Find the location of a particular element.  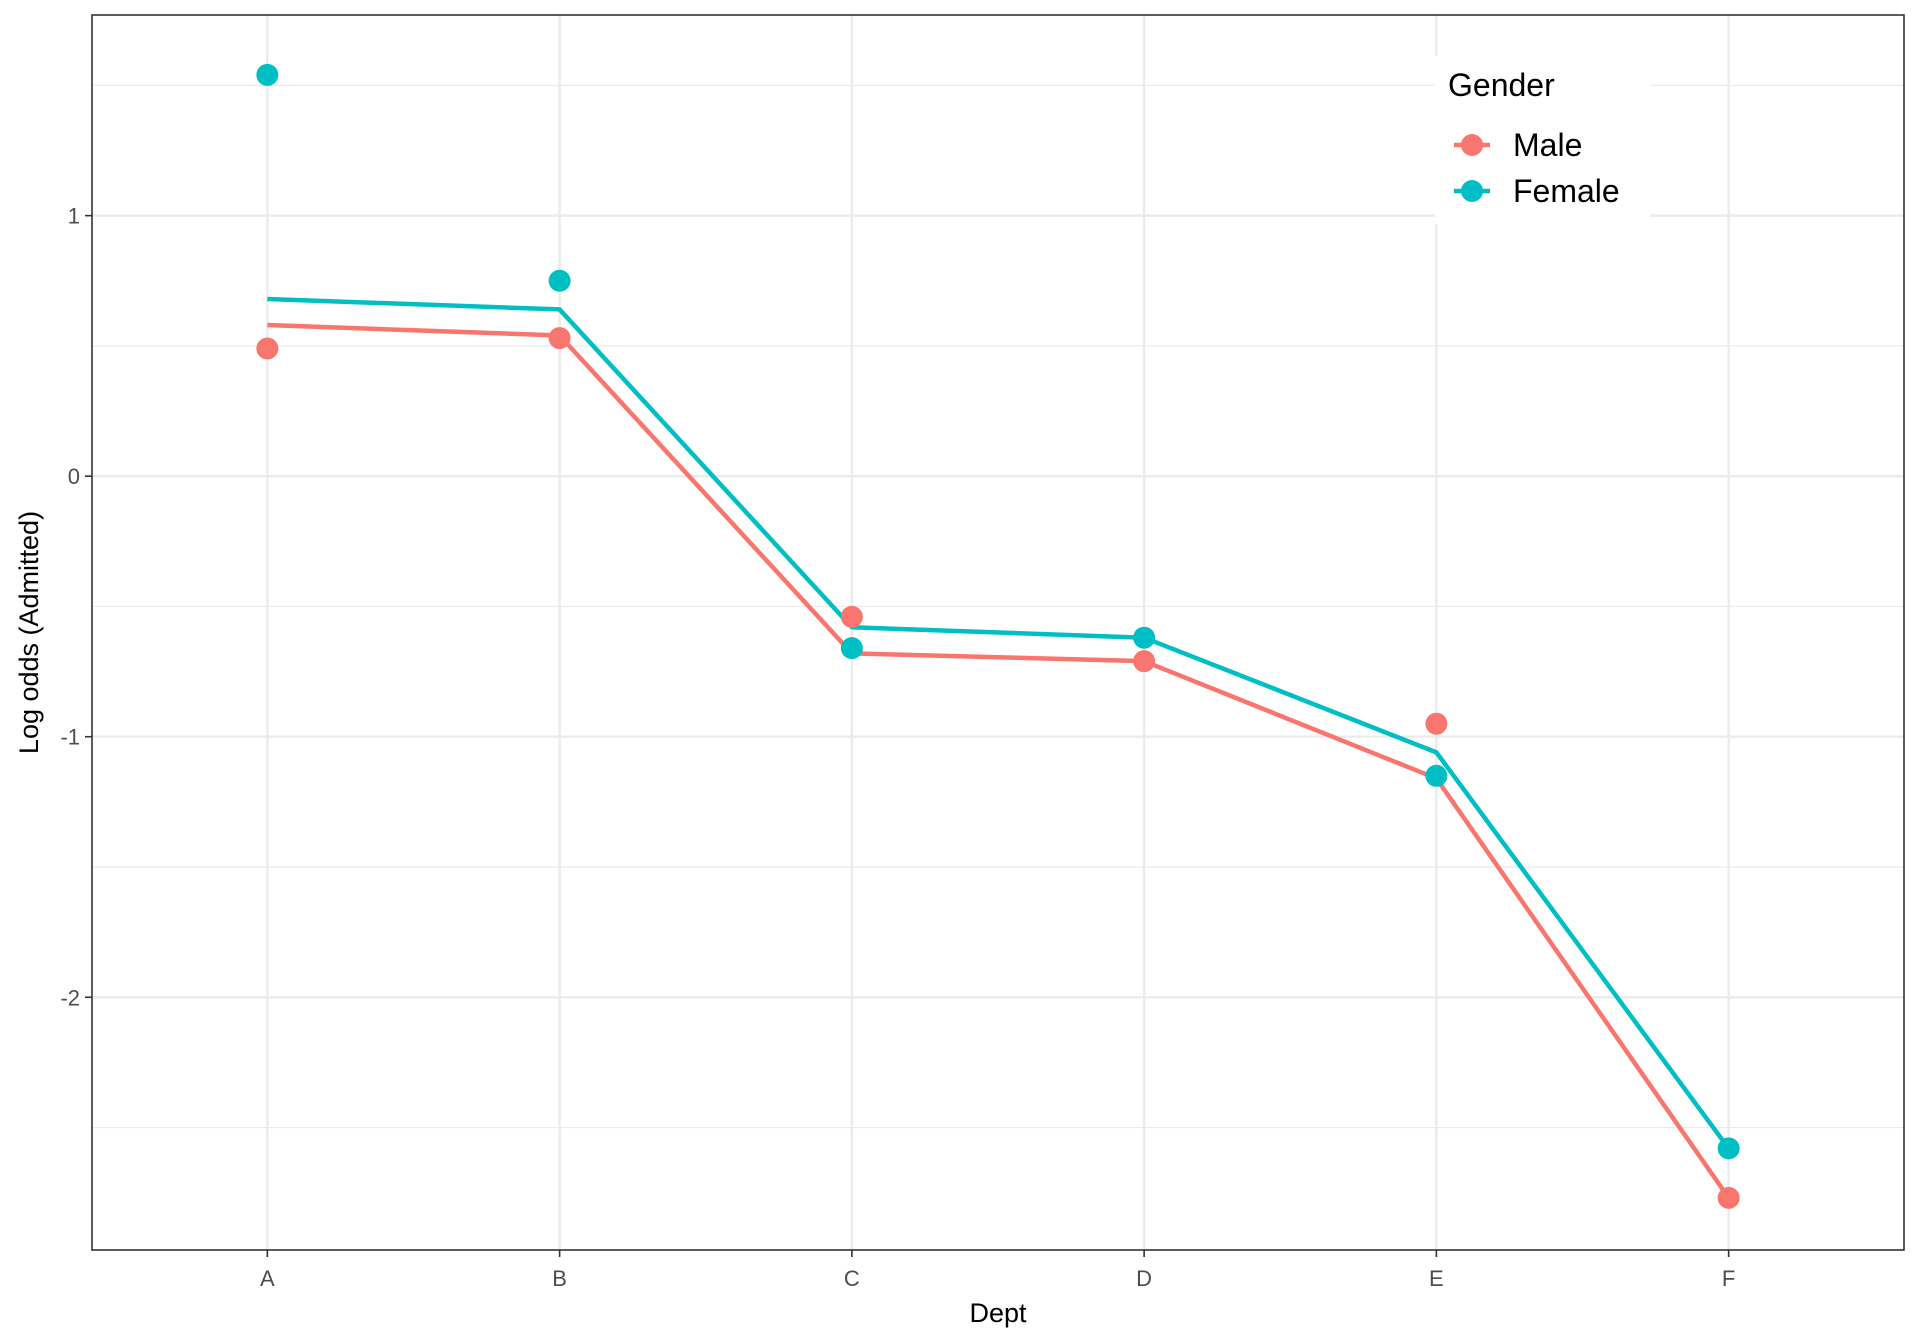

y-axis-title: Log odds (Admitted) is located at coordinates (29, 632).